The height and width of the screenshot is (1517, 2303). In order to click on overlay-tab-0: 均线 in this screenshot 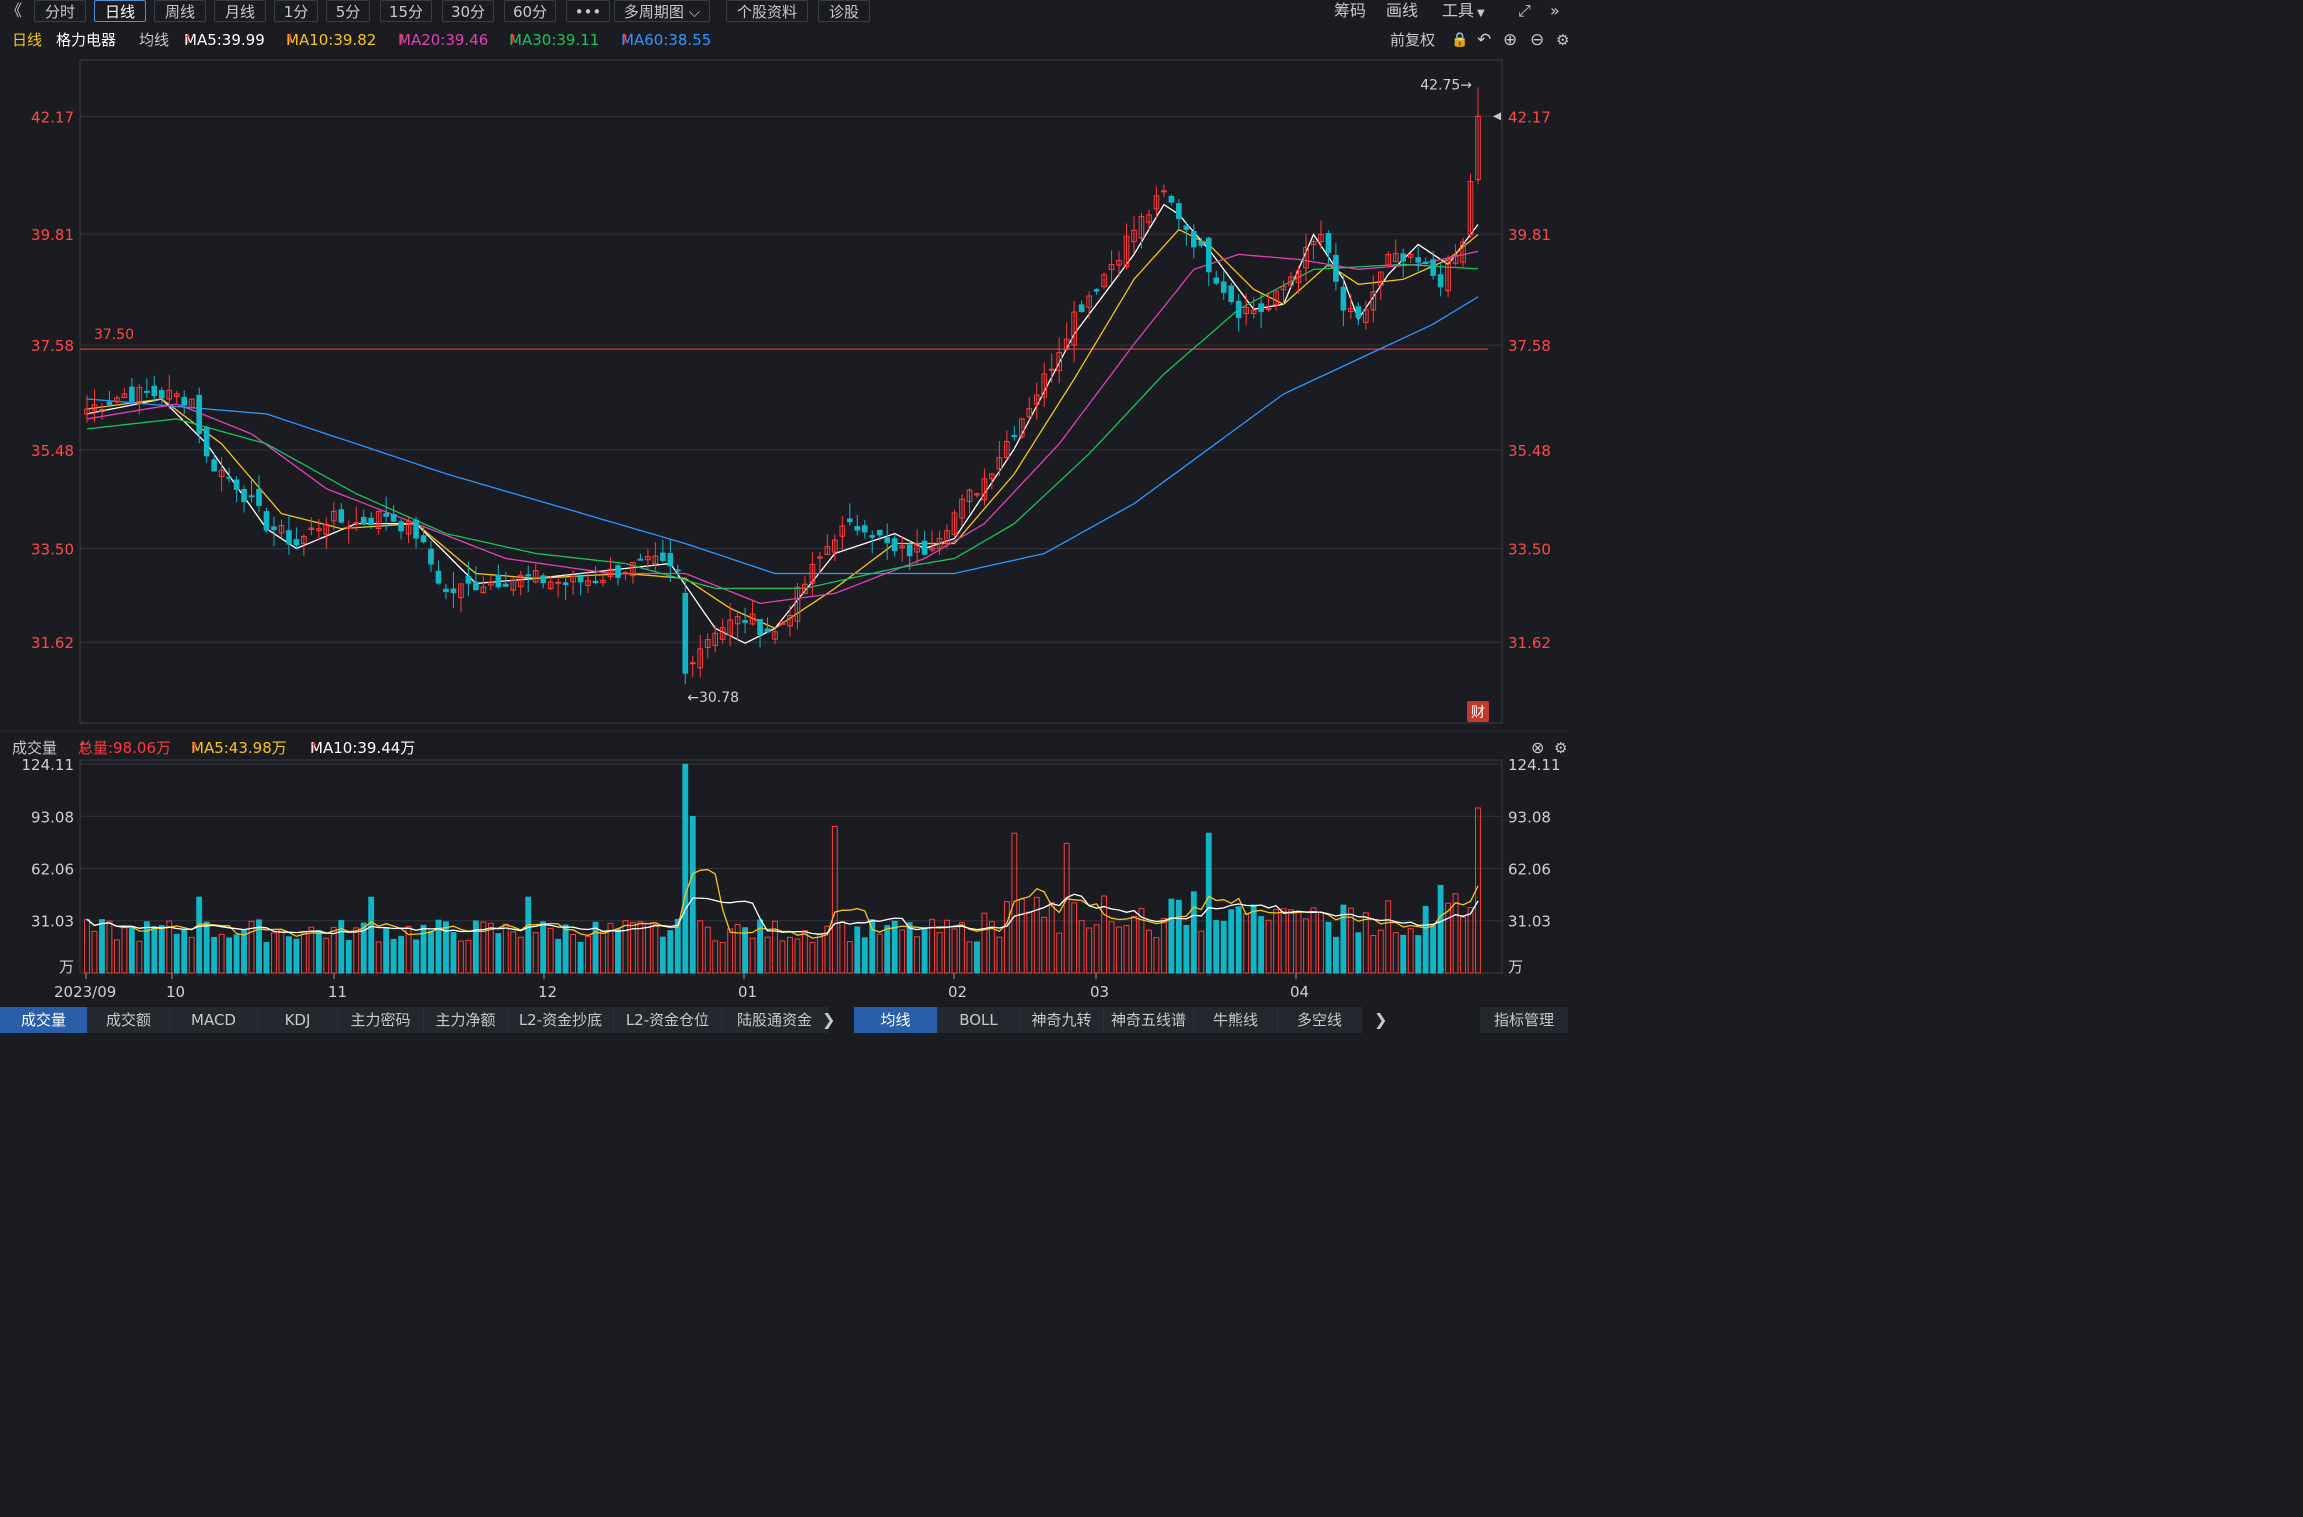, I will do `click(896, 1020)`.